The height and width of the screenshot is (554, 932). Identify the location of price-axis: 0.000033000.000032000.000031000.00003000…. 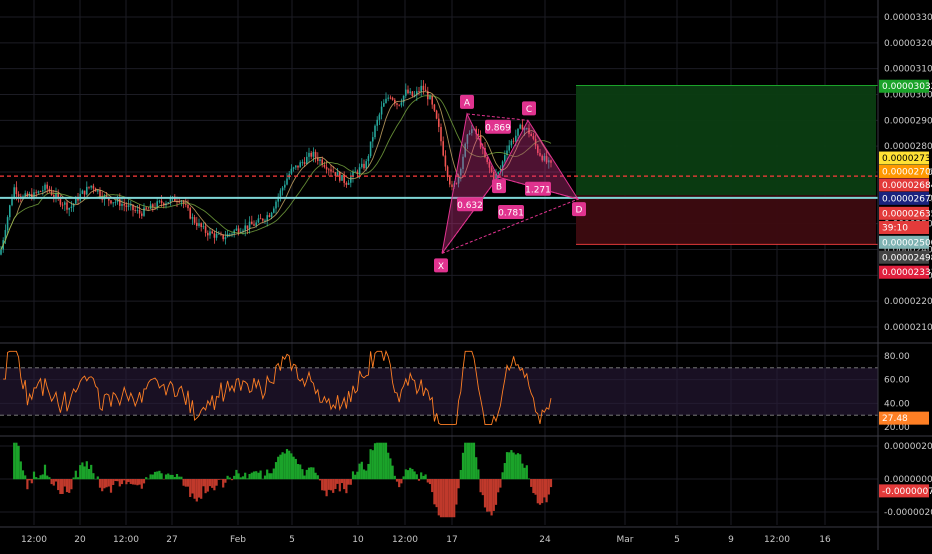
(905, 265).